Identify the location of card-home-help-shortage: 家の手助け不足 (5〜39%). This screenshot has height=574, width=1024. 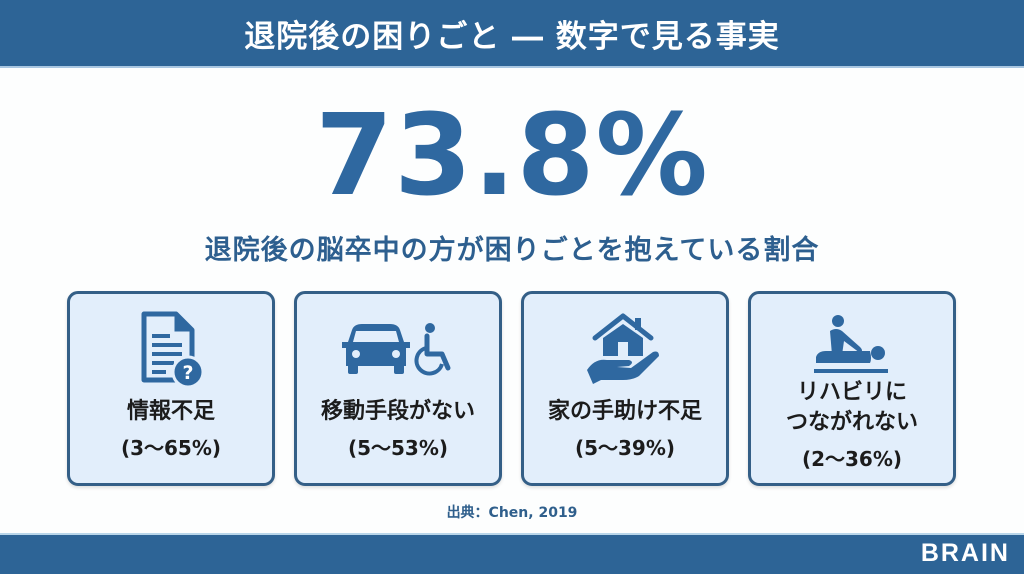
(625, 388).